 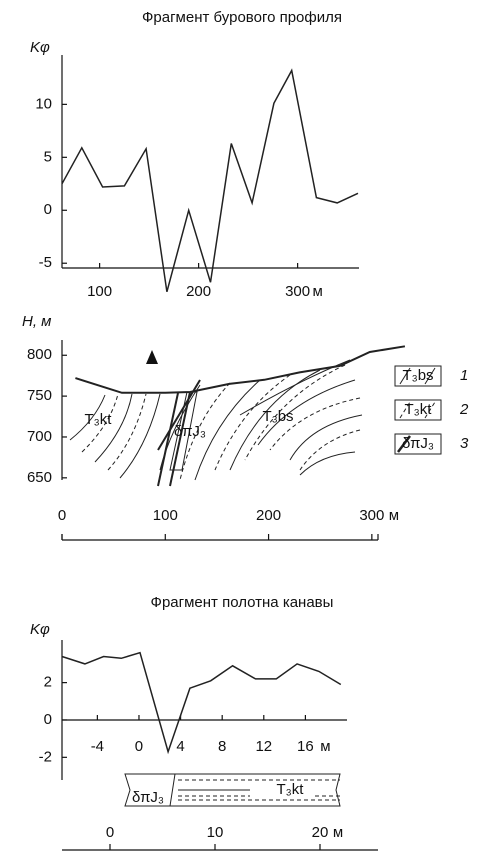 What do you see at coordinates (48, 156) in the screenshot?
I see `y-tick-label: 5` at bounding box center [48, 156].